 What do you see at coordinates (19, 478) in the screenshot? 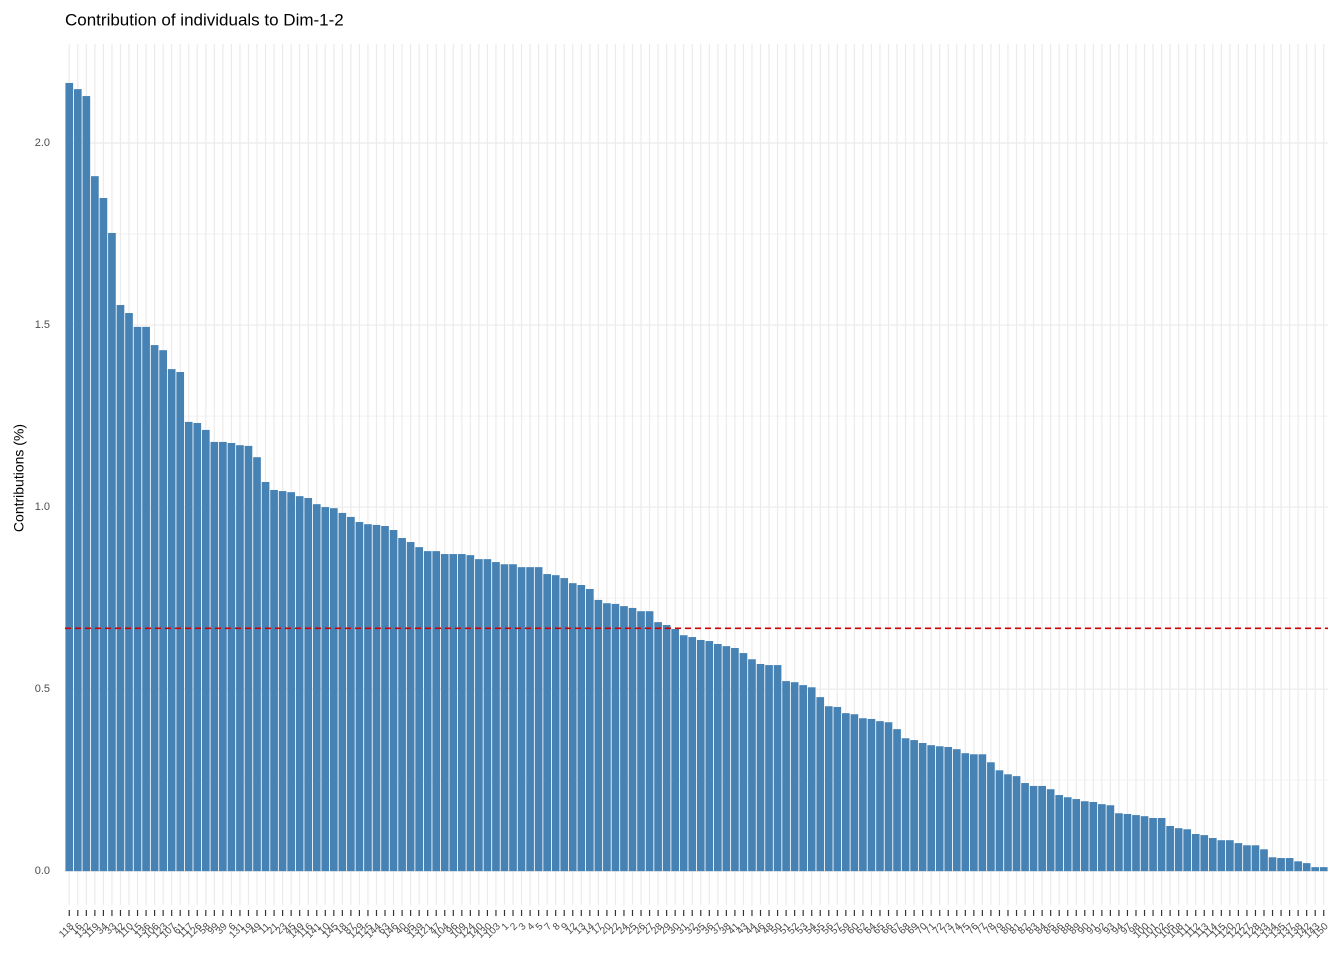
I see `y-axis-title: Contributions (%)` at bounding box center [19, 478].